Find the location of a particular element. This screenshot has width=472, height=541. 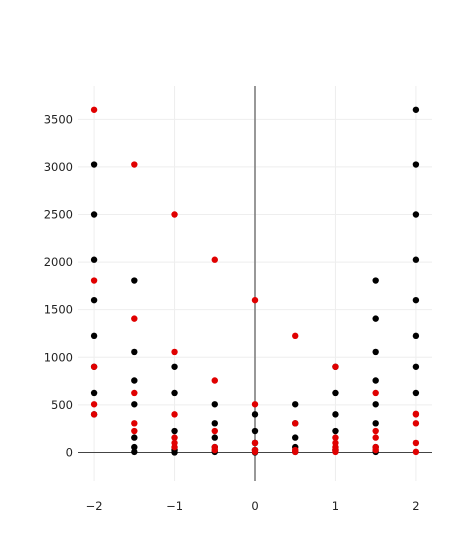

x-tick-label: −2 is located at coordinates (94, 506).